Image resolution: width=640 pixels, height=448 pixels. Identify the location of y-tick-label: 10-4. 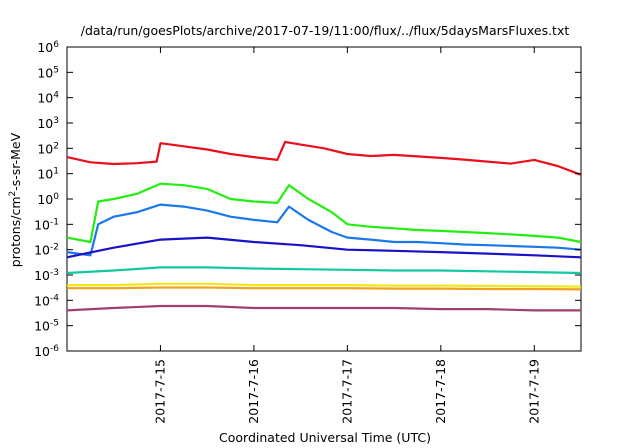
(46, 300).